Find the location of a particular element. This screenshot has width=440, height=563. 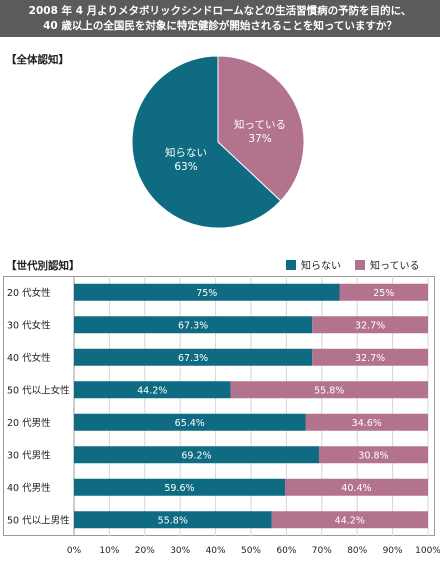

bar-label-aware: 55.8% is located at coordinates (329, 390).